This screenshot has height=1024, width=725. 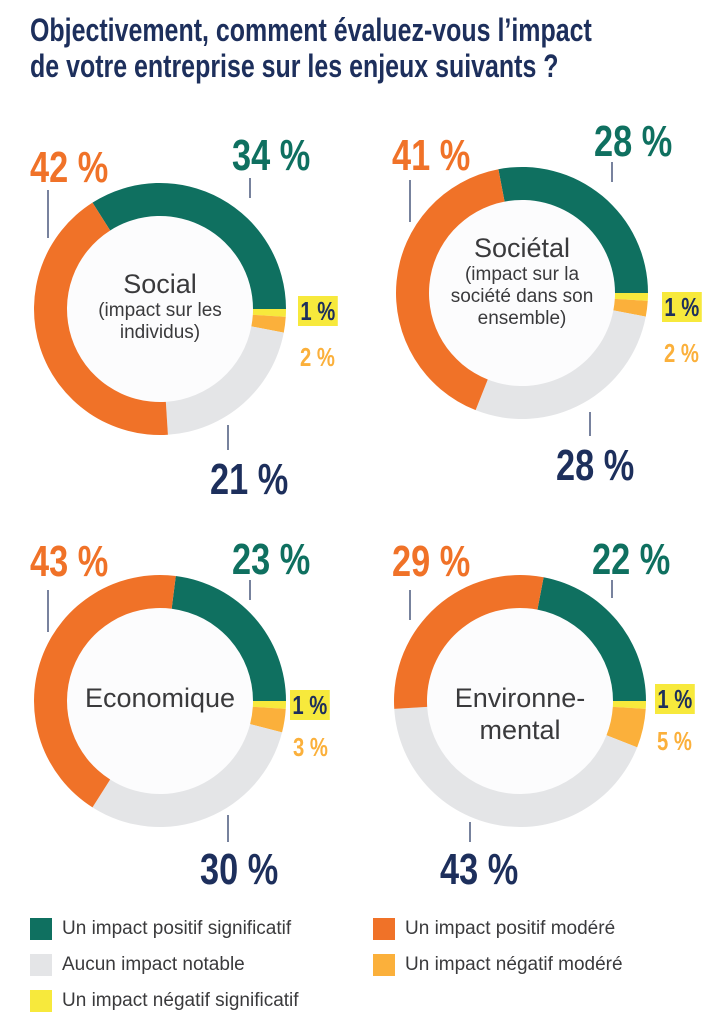 What do you see at coordinates (271, 559) in the screenshot?
I see `data-label: 23 %` at bounding box center [271, 559].